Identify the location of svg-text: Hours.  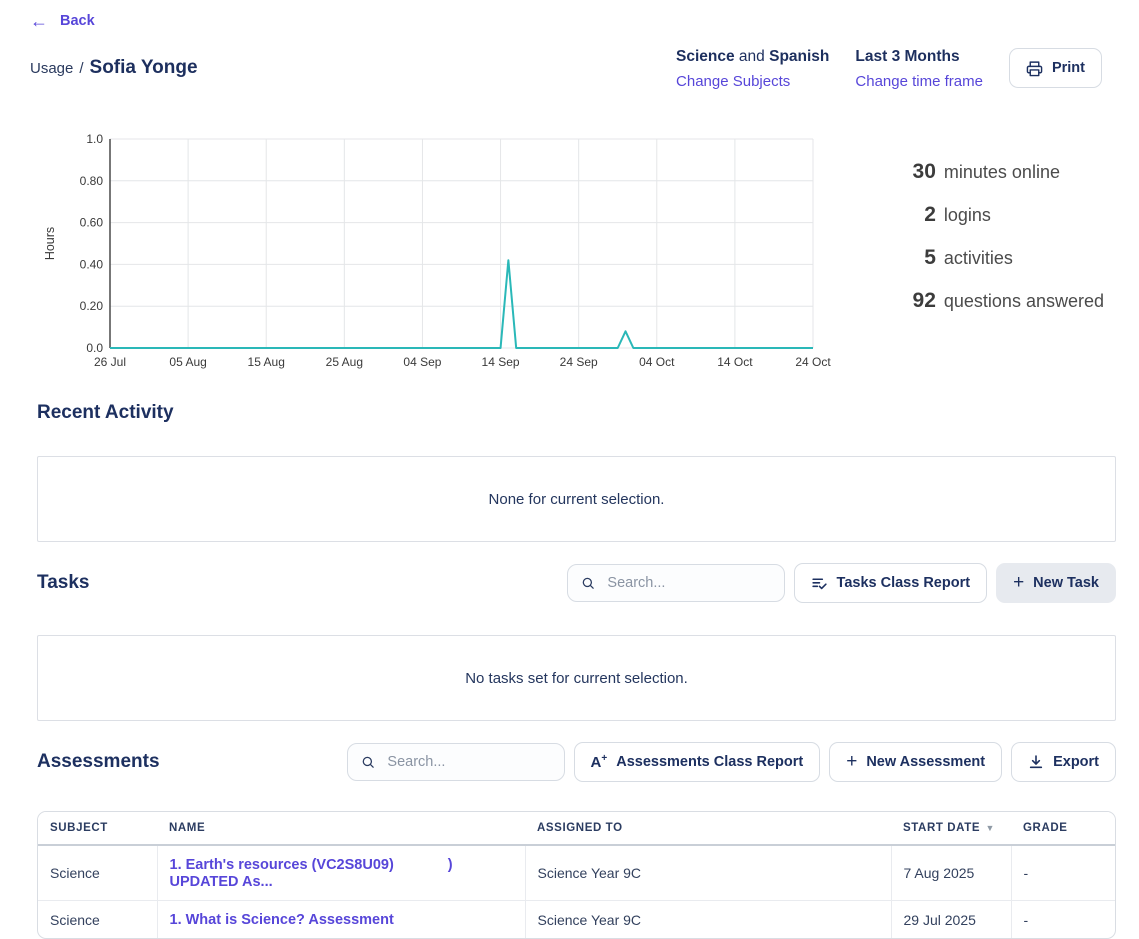
(50, 243).